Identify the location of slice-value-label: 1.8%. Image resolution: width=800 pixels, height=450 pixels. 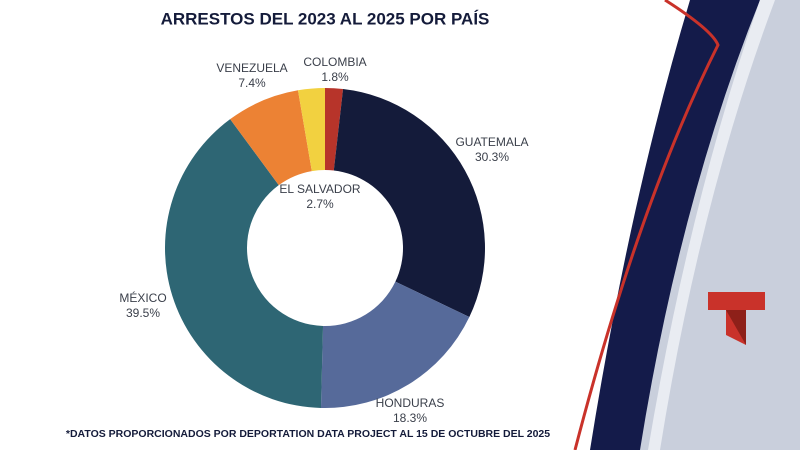
(335, 77).